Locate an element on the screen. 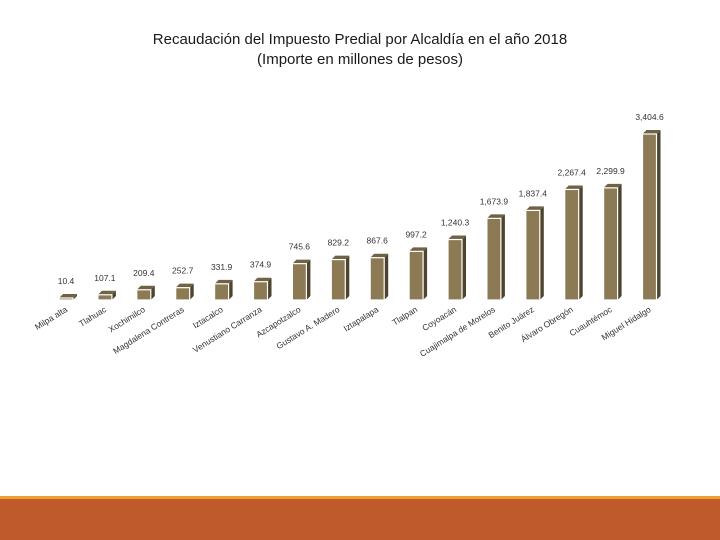  value-label: 331.9 is located at coordinates (222, 267).